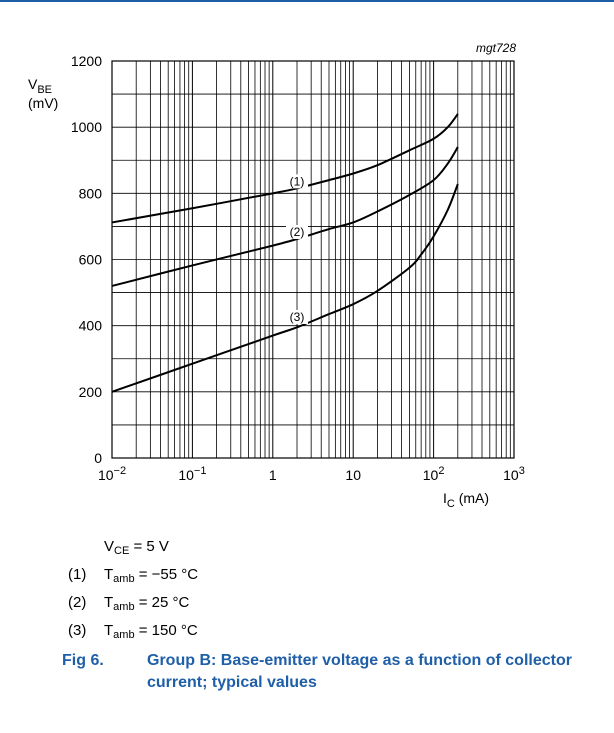 The height and width of the screenshot is (733, 614). Describe the element at coordinates (109, 546) in the screenshot. I see `condition-symbol: V` at that location.